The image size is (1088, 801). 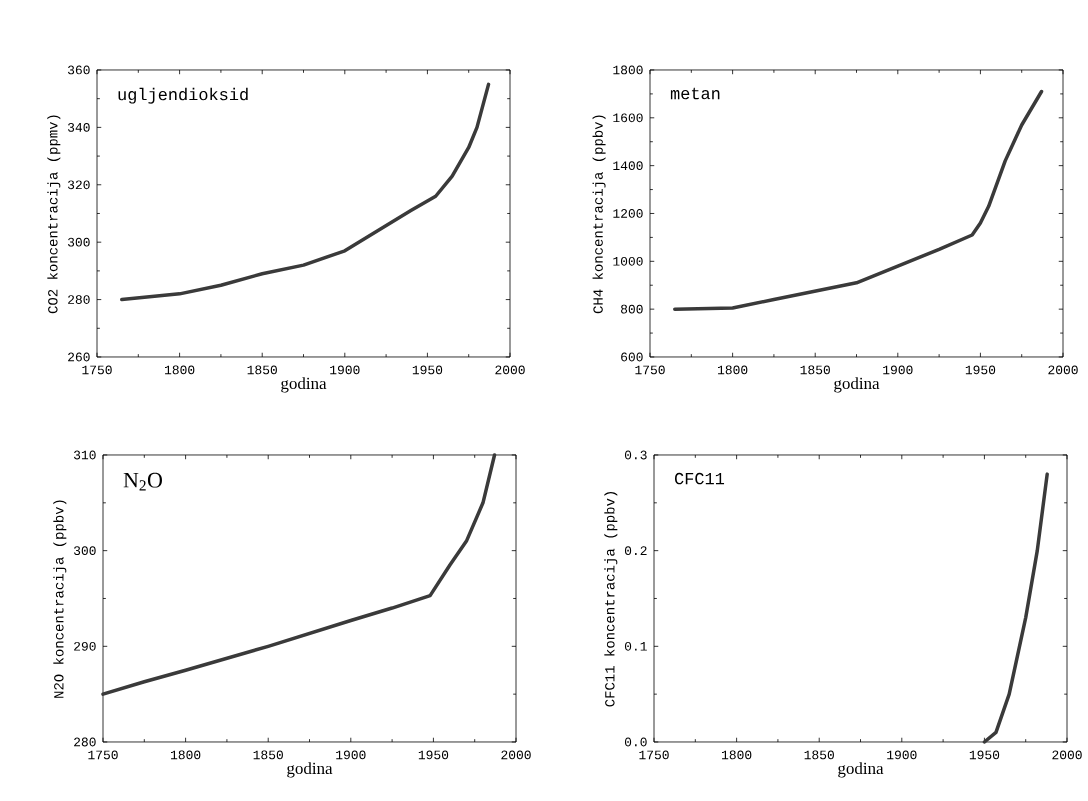 I want to click on y-tick-label: 1200, so click(x=628, y=213).